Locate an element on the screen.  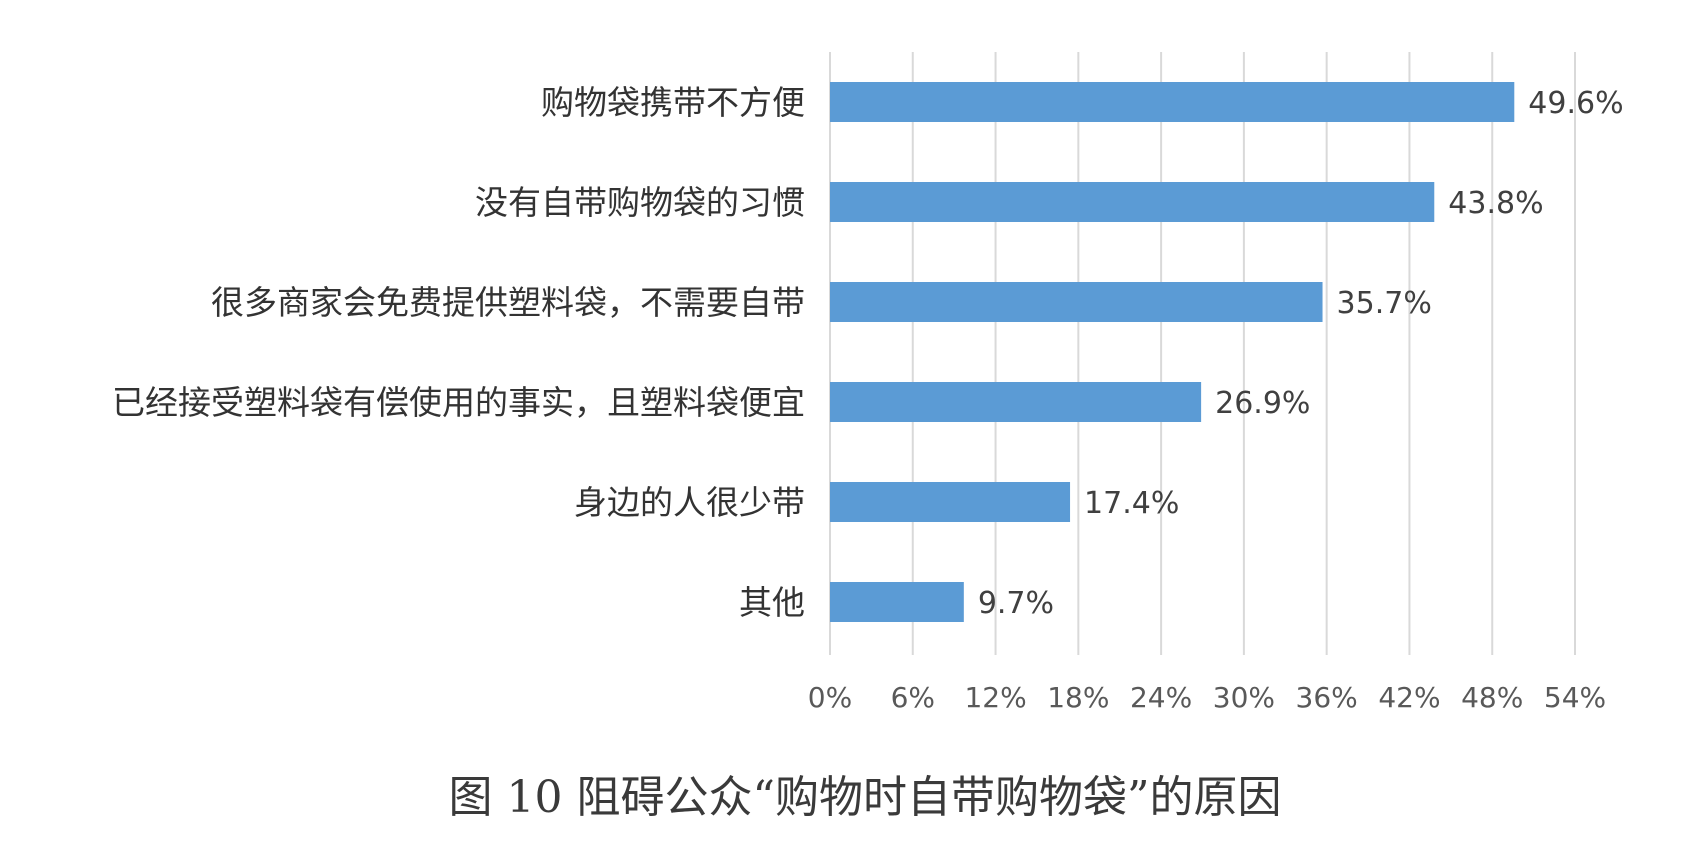
category-label: 身边的人很少带 is located at coordinates (689, 502).